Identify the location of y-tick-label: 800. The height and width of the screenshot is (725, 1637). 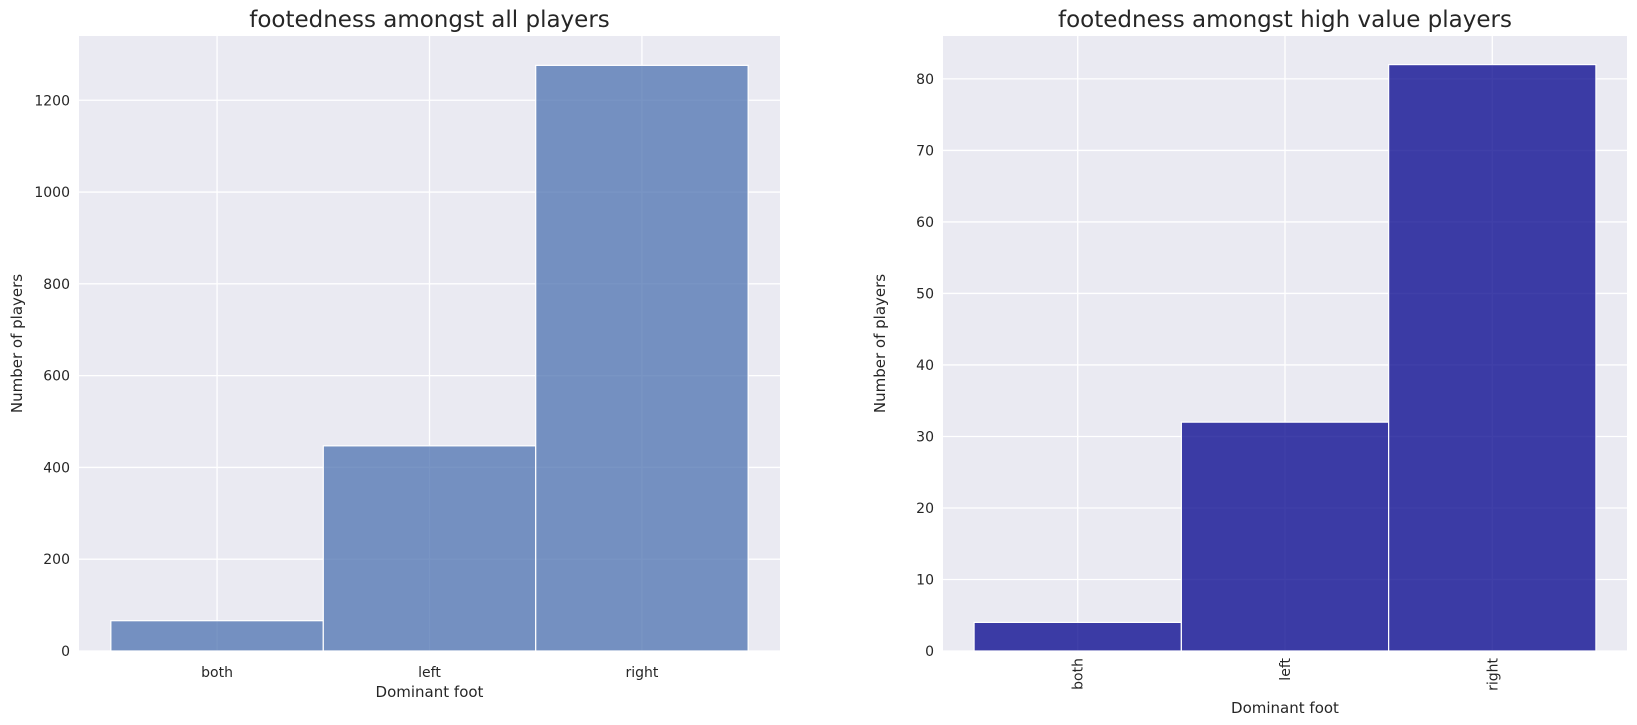
(56, 285).